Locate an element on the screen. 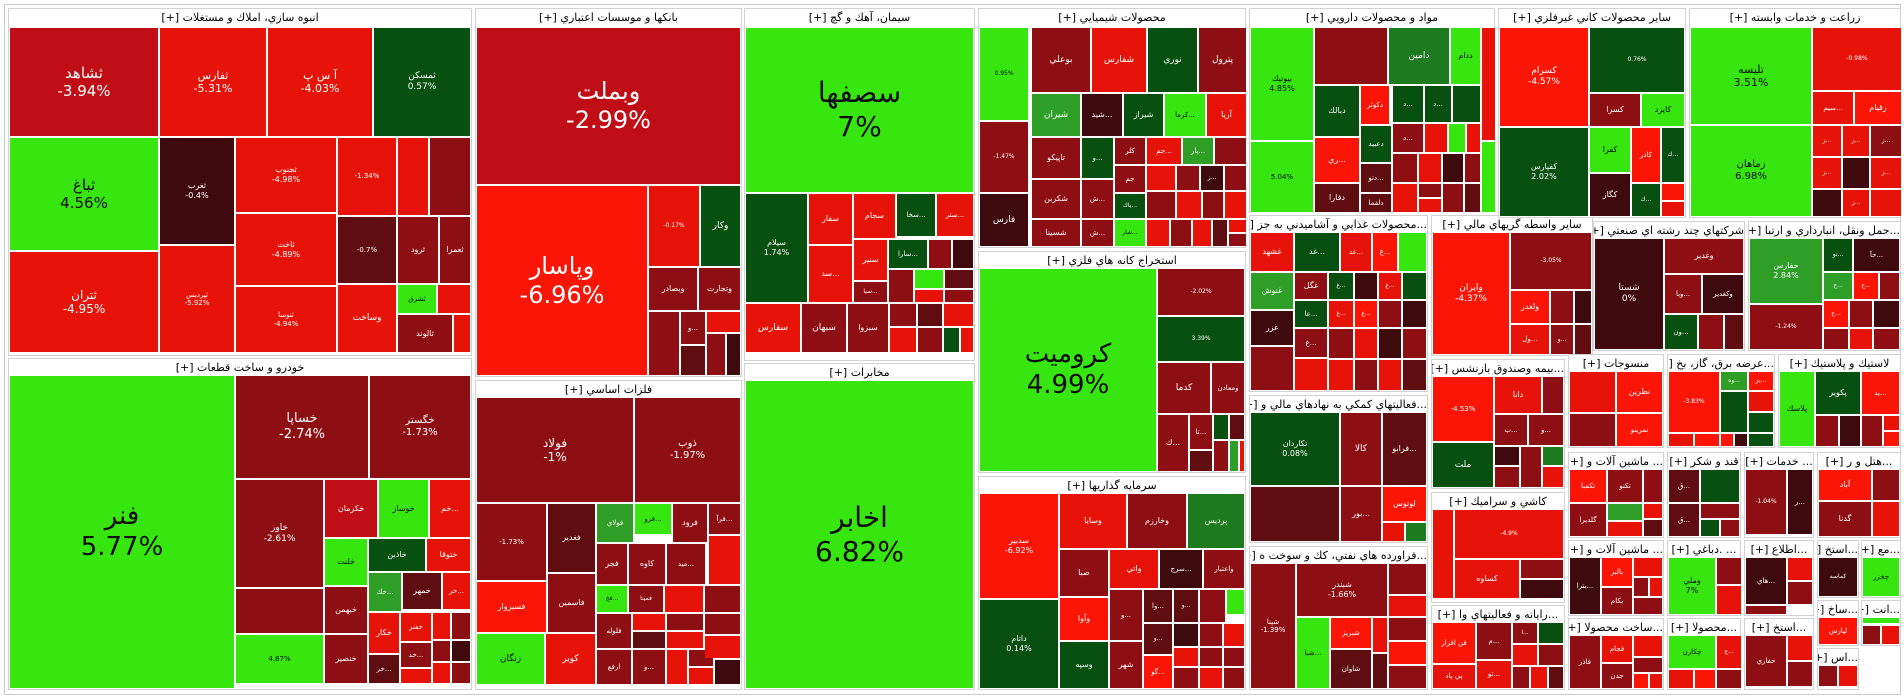 This screenshot has height=698, width=1904. stock-tile-...ك: ...ك is located at coordinates (1673, 155).